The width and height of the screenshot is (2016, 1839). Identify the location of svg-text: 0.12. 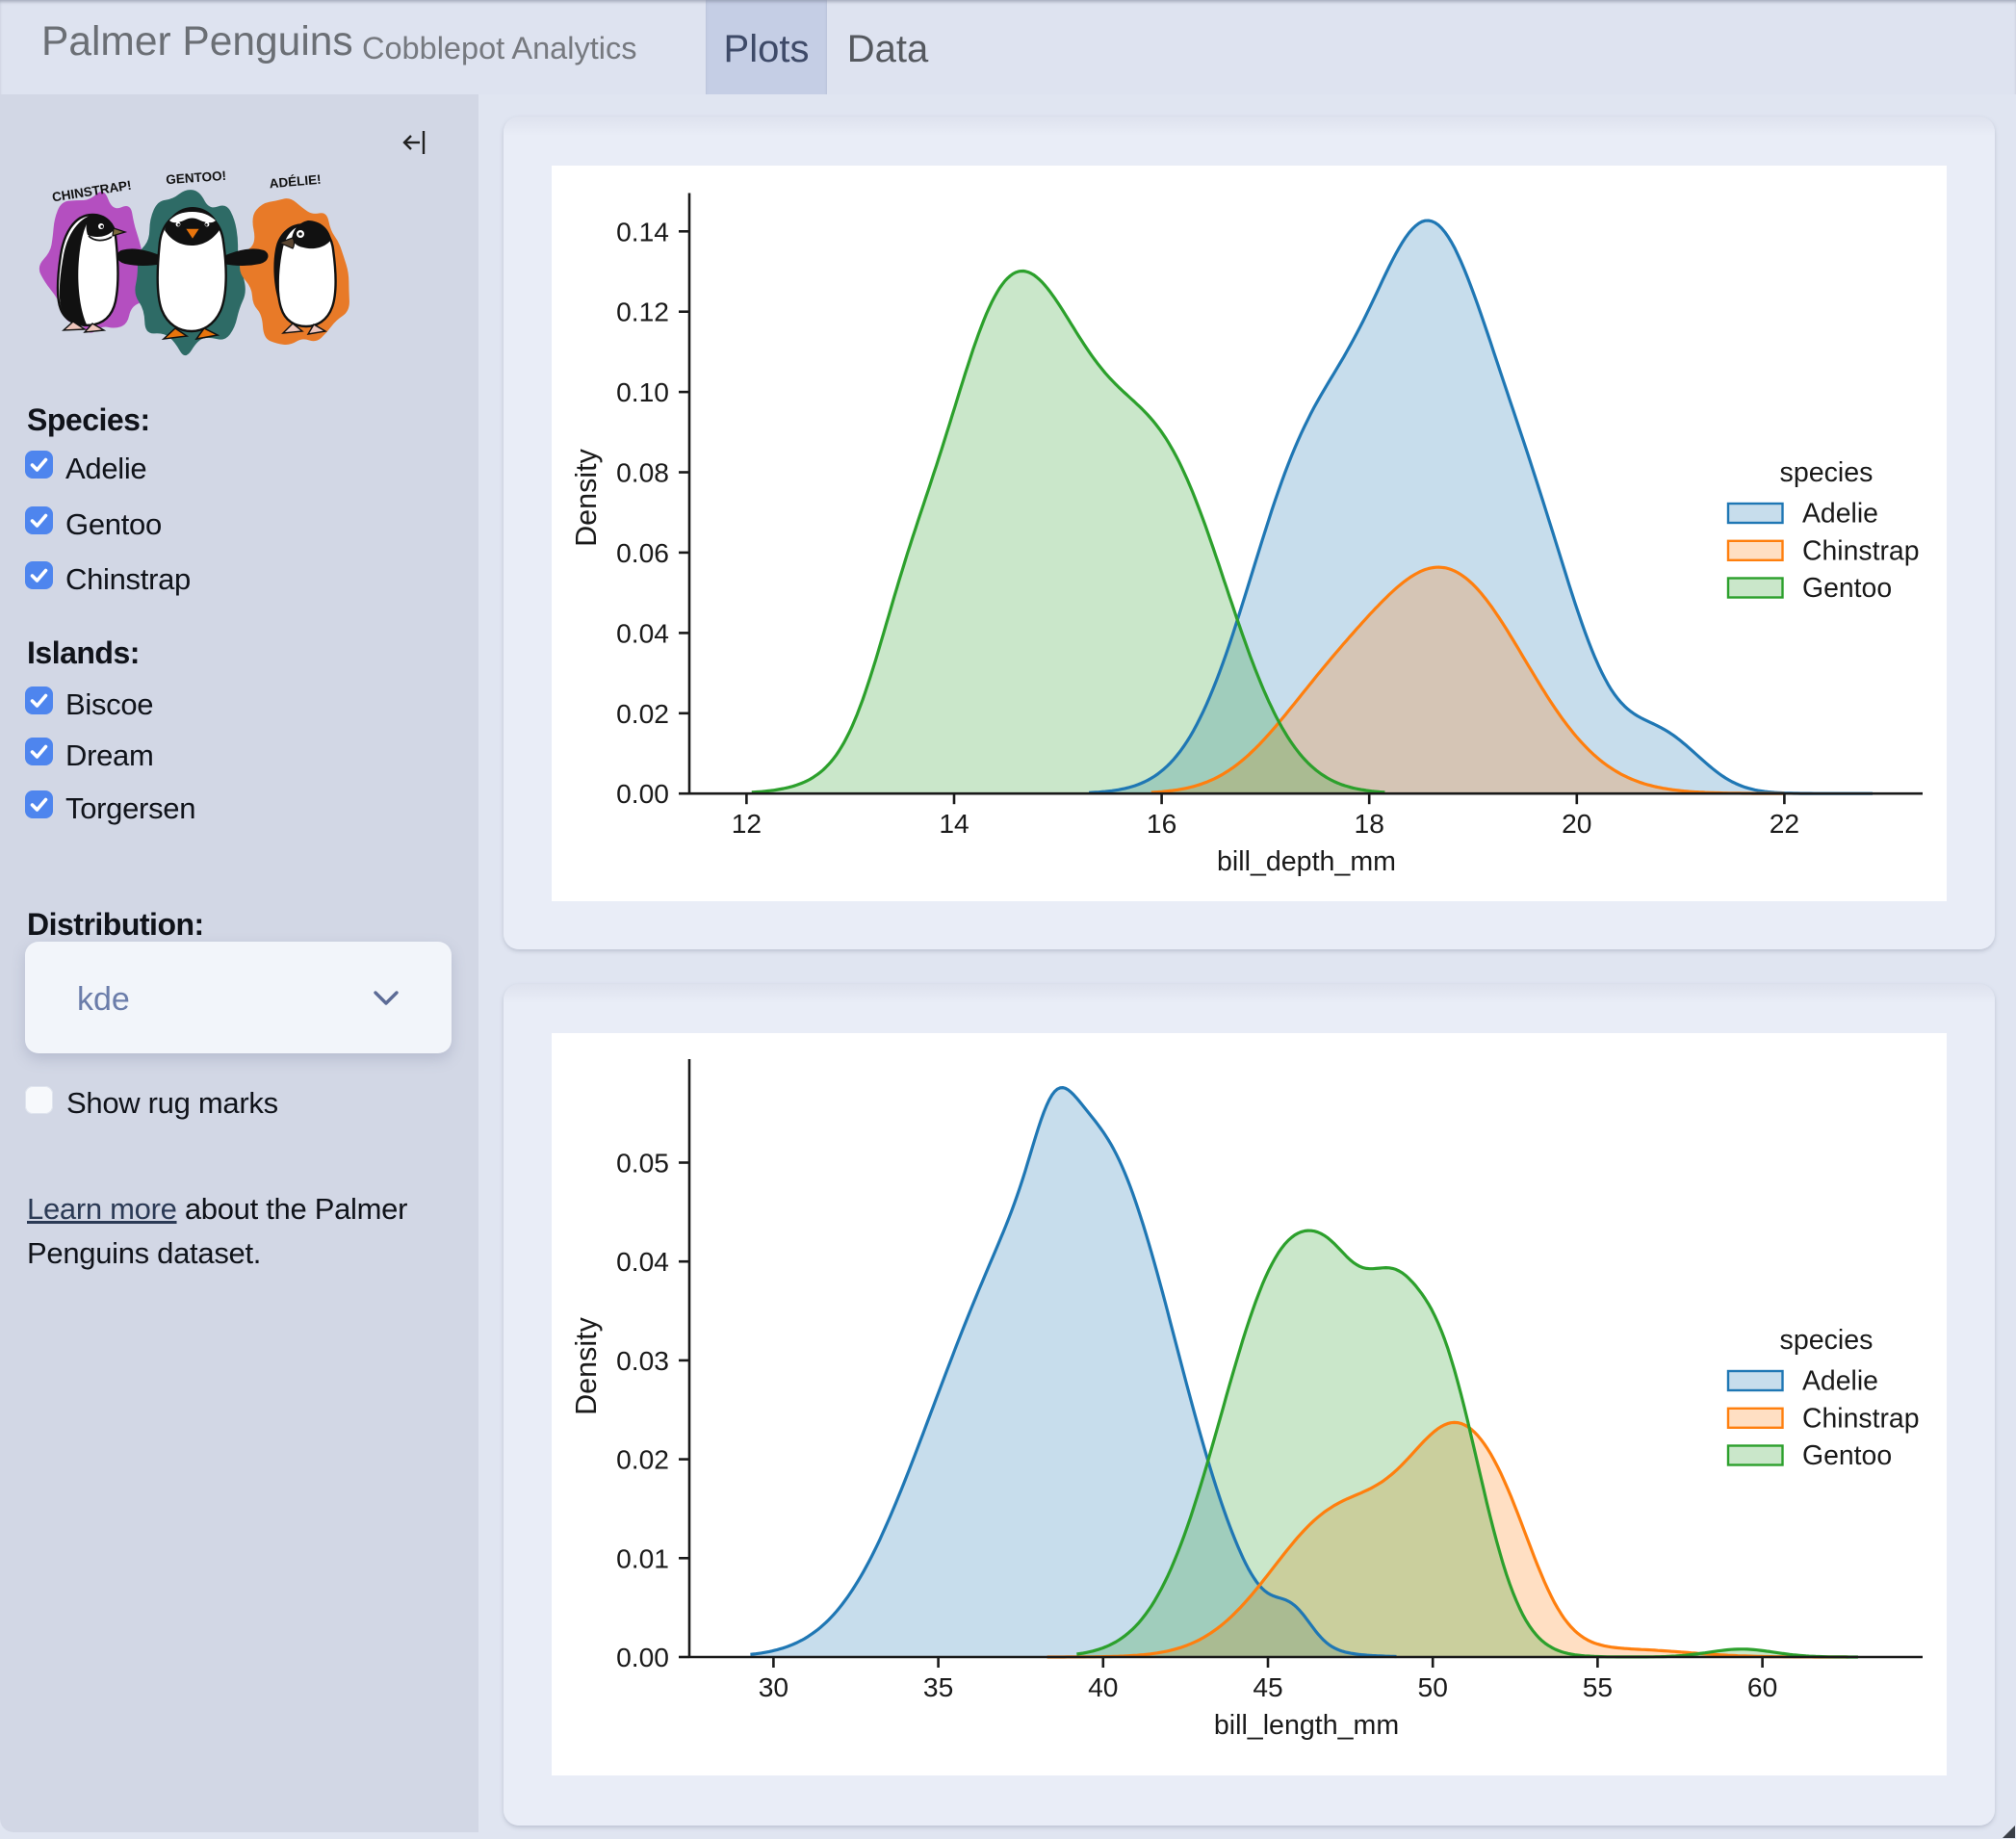
(642, 312).